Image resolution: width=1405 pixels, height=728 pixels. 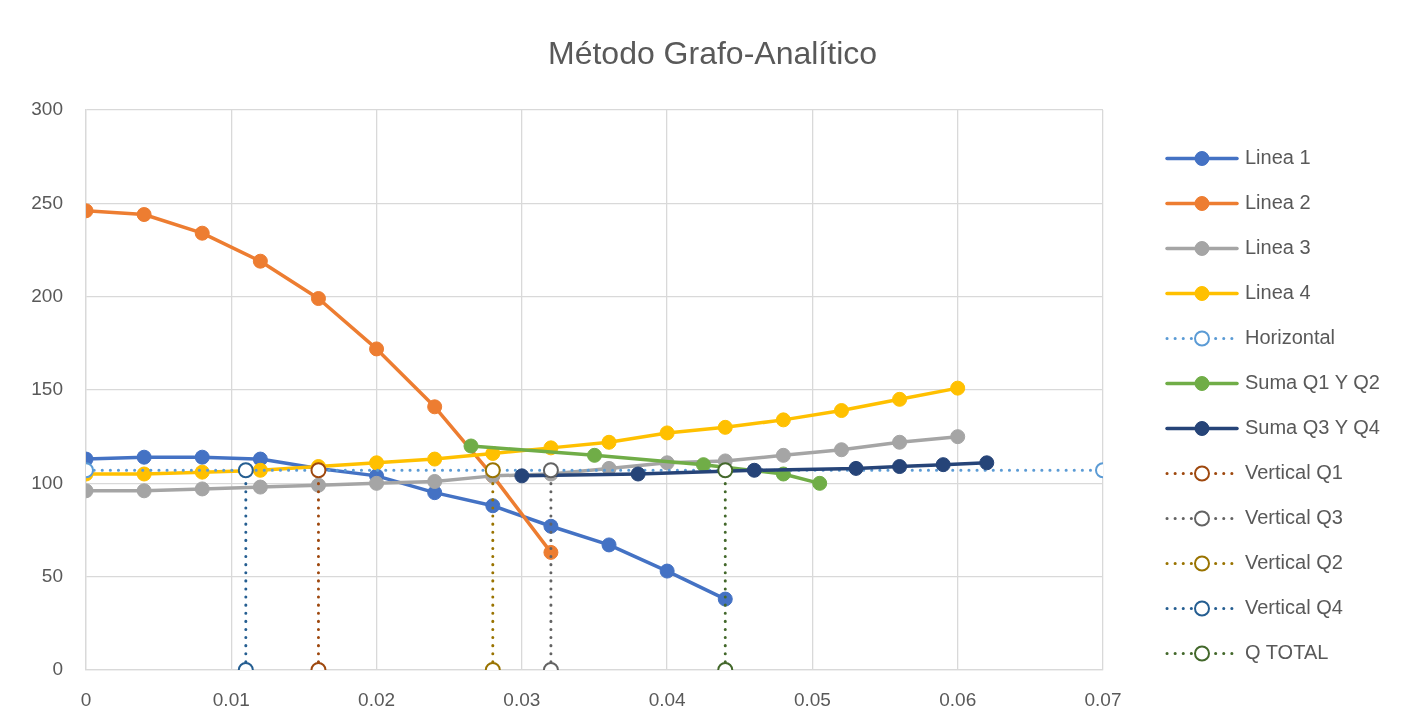 What do you see at coordinates (958, 699) in the screenshot?
I see `x-tick-label: 0.06` at bounding box center [958, 699].